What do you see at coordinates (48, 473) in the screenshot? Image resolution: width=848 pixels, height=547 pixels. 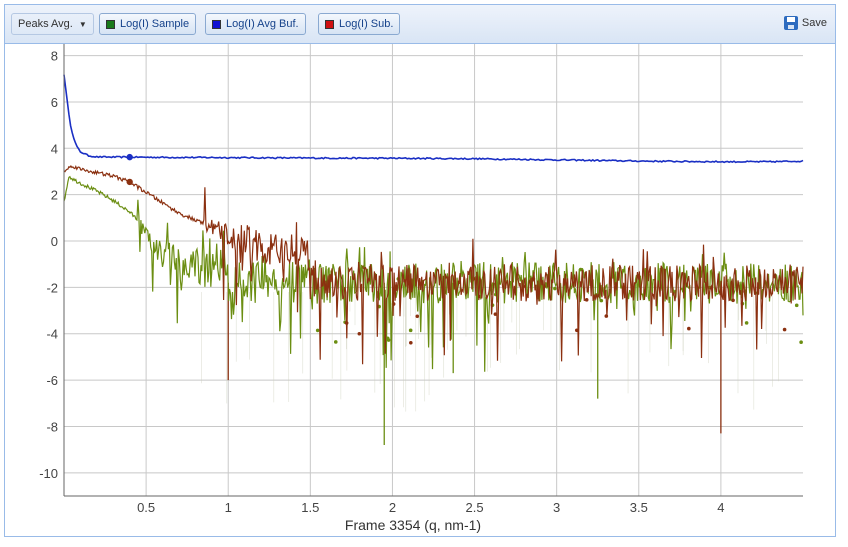 I see `y-tick-label: -10` at bounding box center [48, 473].